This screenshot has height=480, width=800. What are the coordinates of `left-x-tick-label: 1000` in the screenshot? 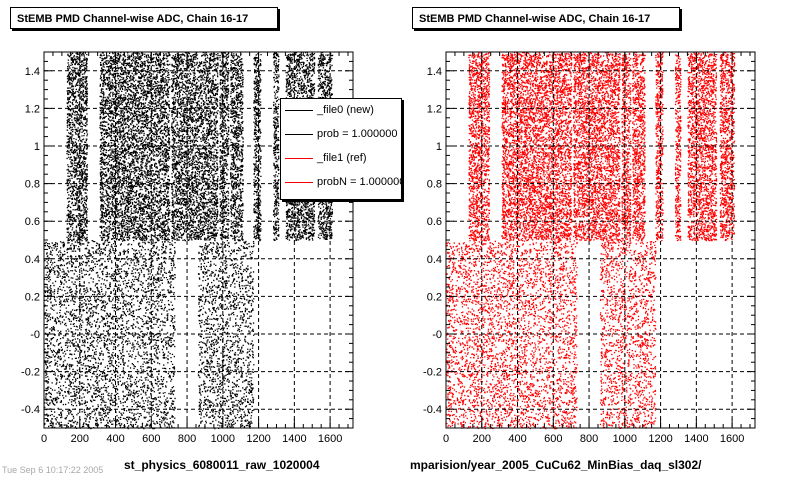 It's located at (223, 439).